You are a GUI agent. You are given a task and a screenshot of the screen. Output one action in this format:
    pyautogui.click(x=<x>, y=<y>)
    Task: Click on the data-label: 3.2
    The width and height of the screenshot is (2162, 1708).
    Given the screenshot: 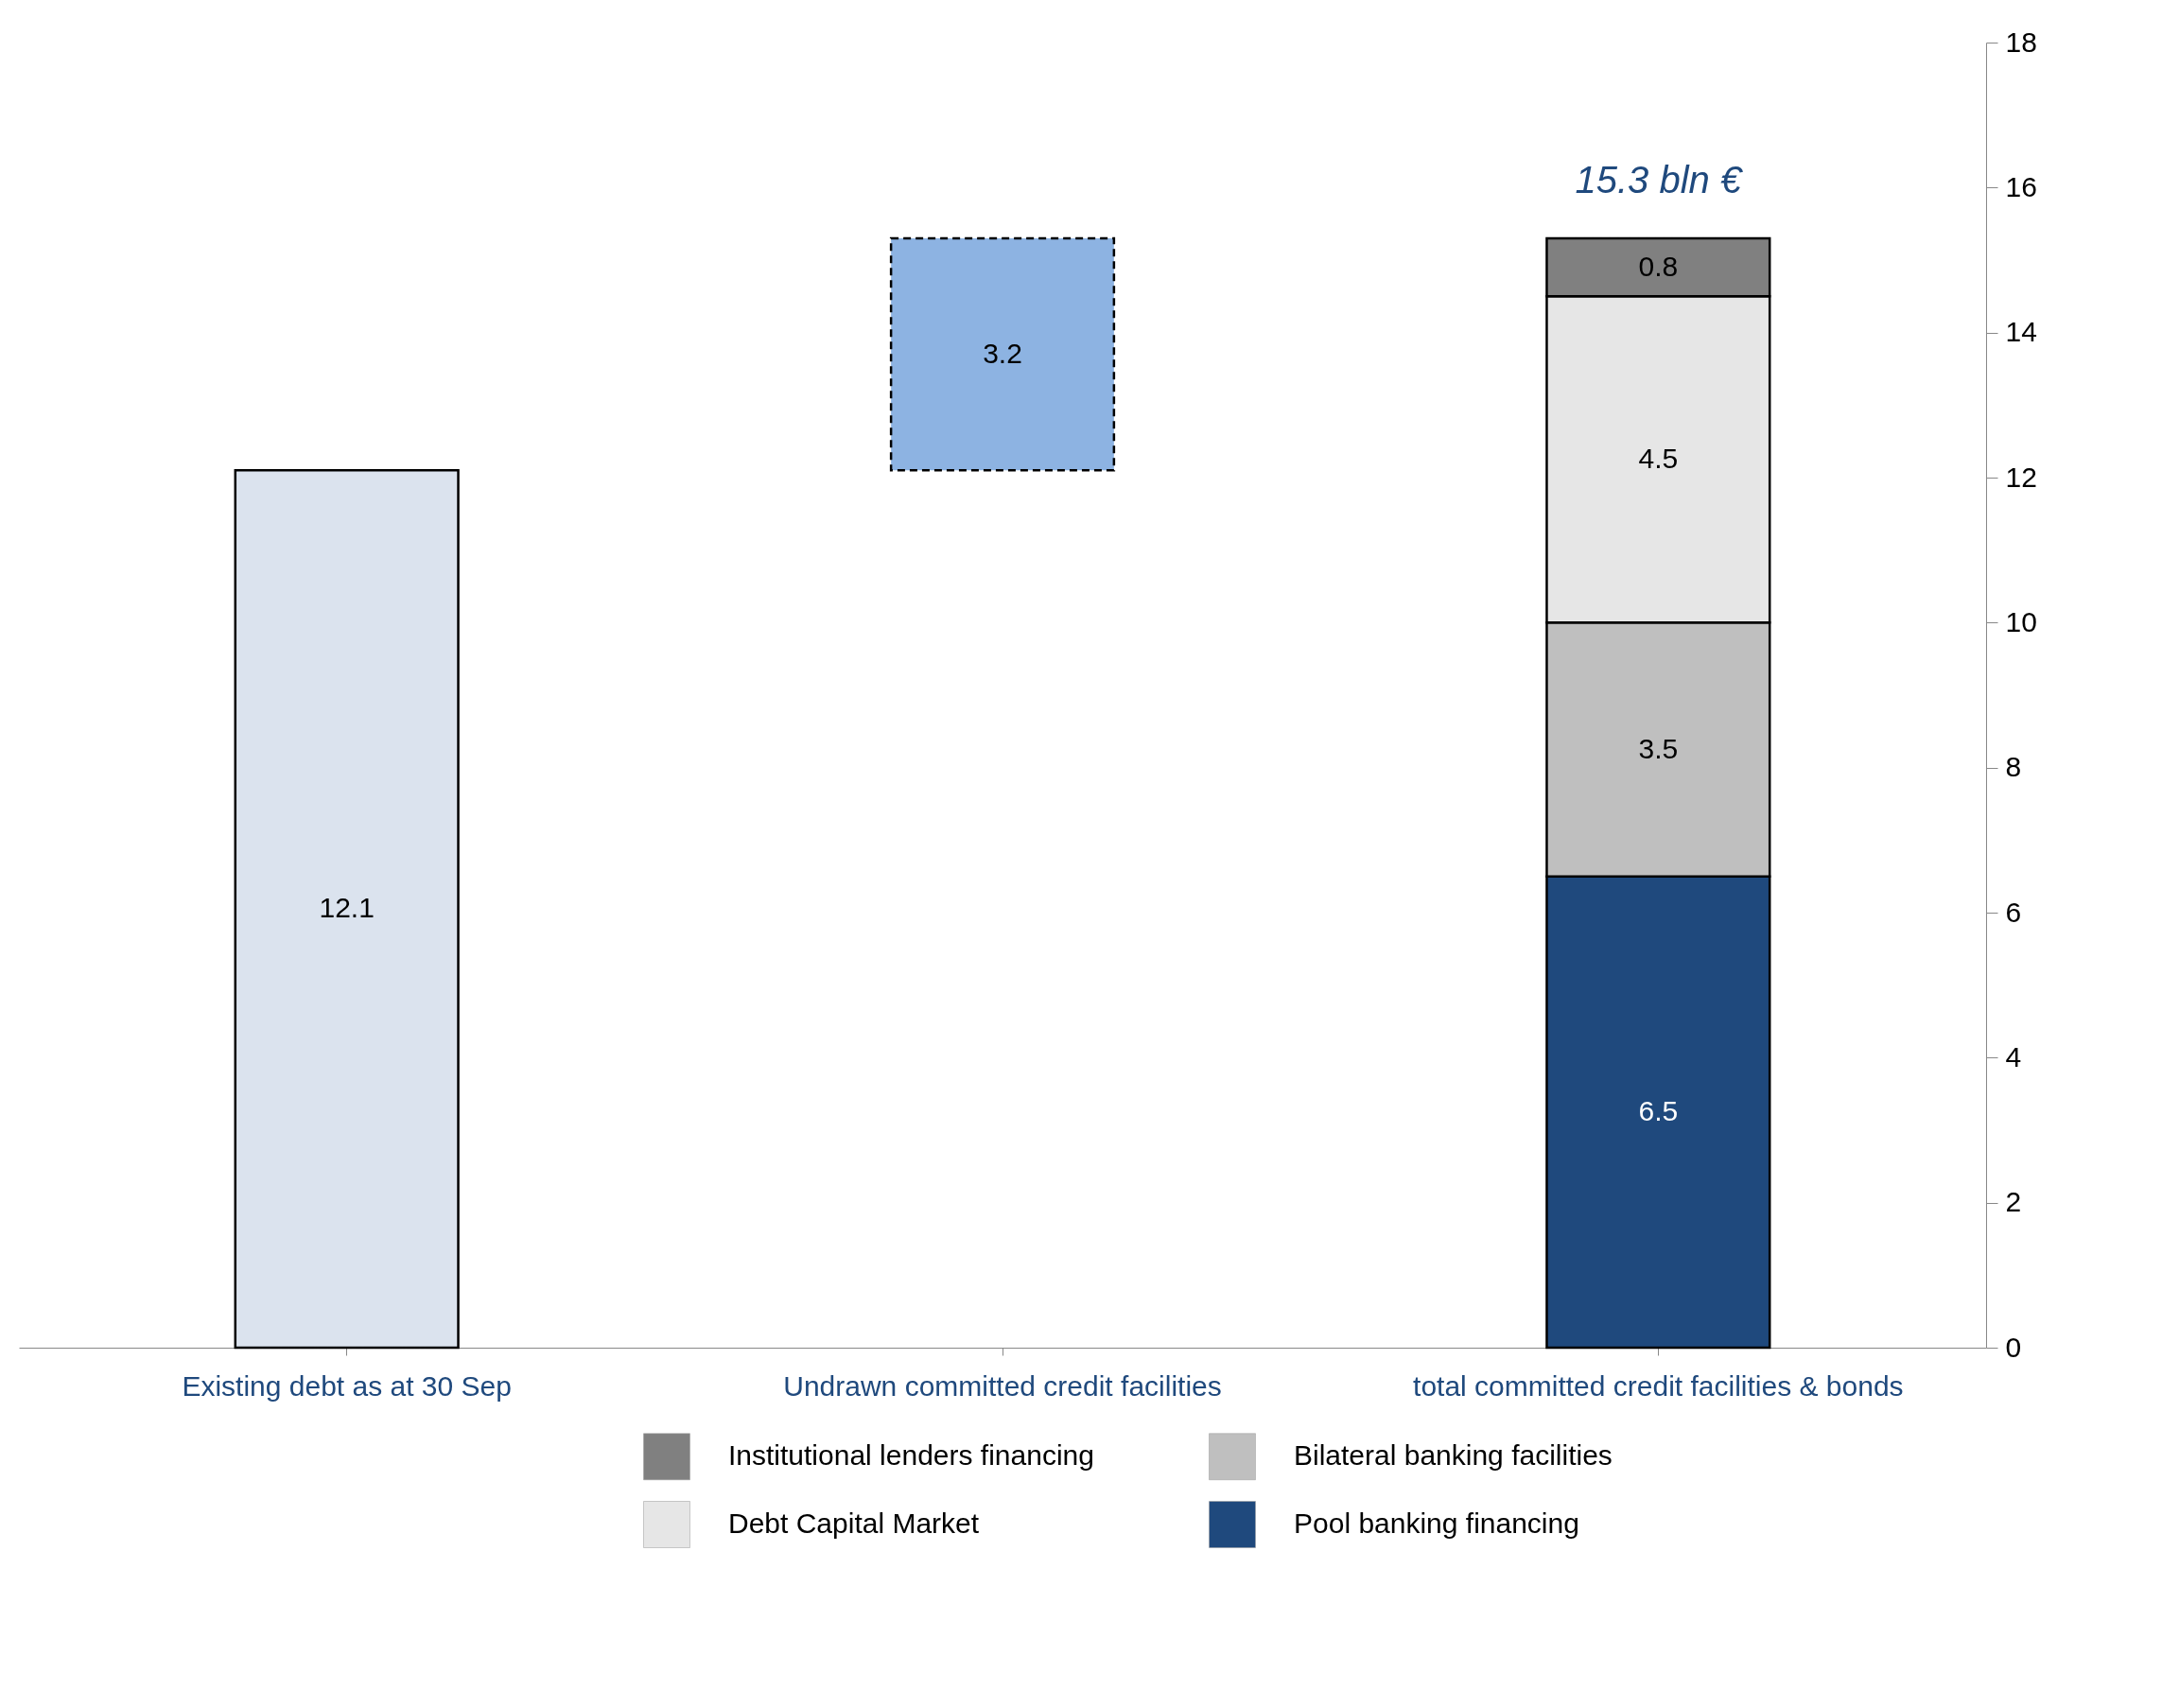 What is the action you would take?
    pyautogui.click(x=1002, y=353)
    